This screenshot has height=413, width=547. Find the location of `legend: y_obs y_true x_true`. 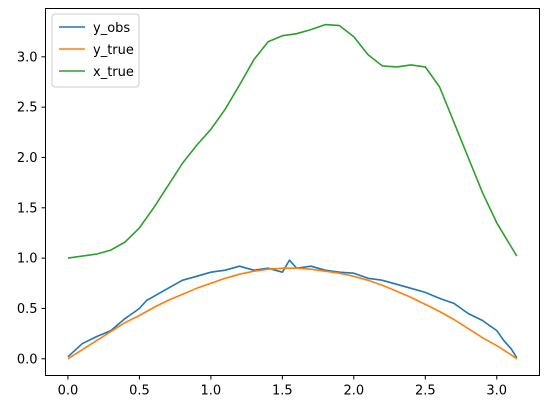

legend: y_obs y_true x_true is located at coordinates (95, 50).